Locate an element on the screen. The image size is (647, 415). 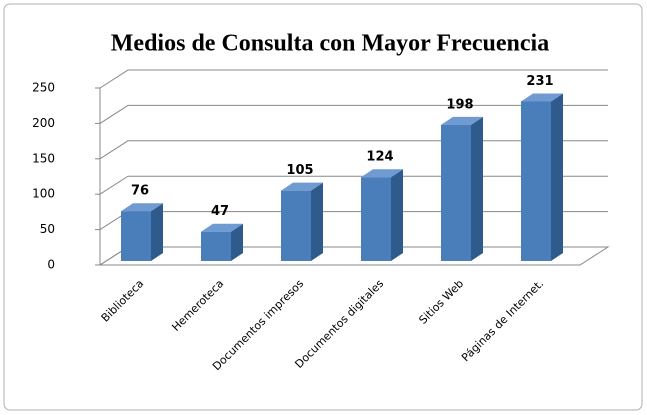
value-label: 231 is located at coordinates (539, 81).